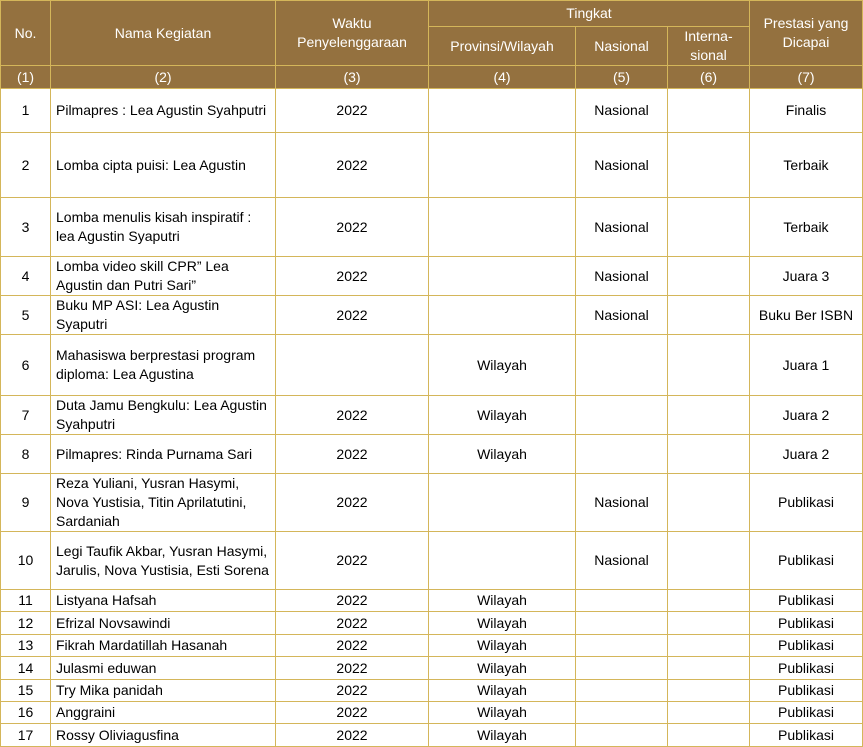 Image resolution: width=863 pixels, height=747 pixels. I want to click on table-cell: Anggraini, so click(163, 712).